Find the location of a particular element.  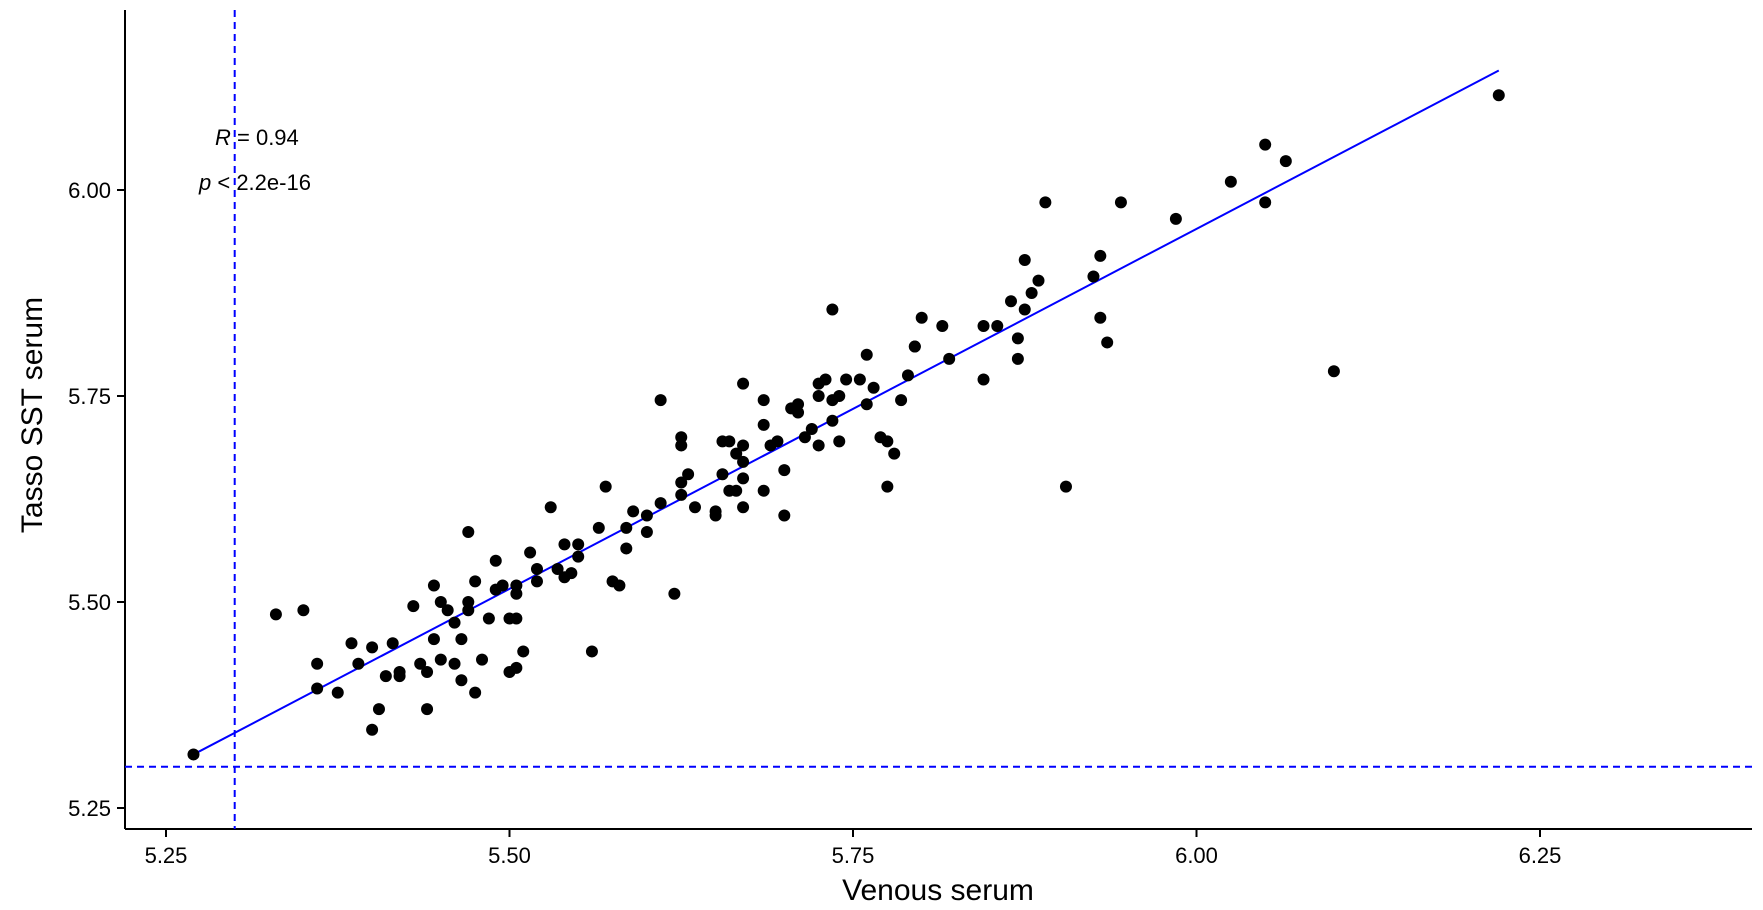

y-tick-label: 5.50 is located at coordinates (89, 602).